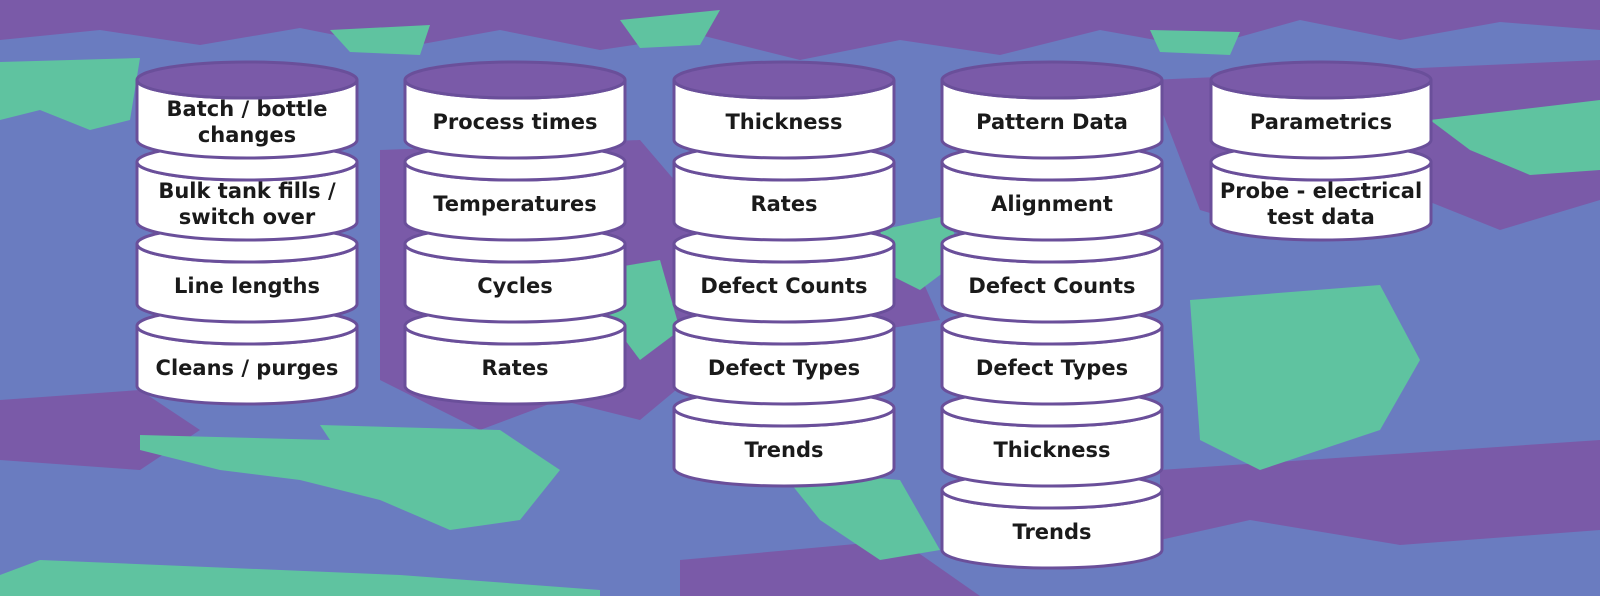  What do you see at coordinates (1052, 122) in the screenshot?
I see `cylinder-label: Pattern Data` at bounding box center [1052, 122].